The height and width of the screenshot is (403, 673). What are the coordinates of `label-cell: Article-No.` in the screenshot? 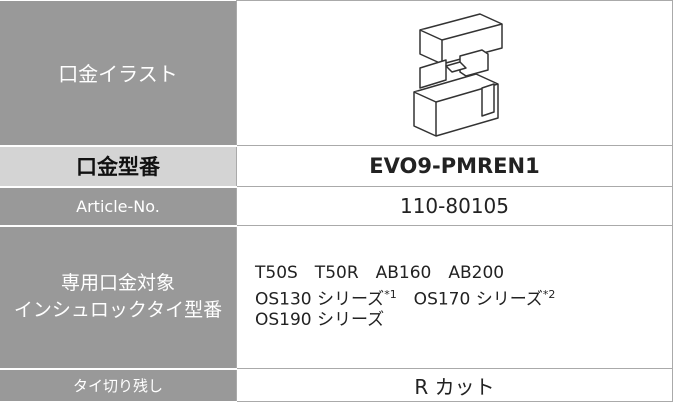 It's located at (118, 206).